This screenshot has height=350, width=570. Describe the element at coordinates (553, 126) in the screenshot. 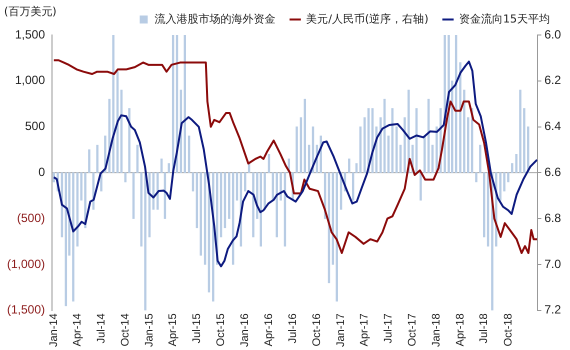

I see `y2-tick-label: 6.4` at that location.